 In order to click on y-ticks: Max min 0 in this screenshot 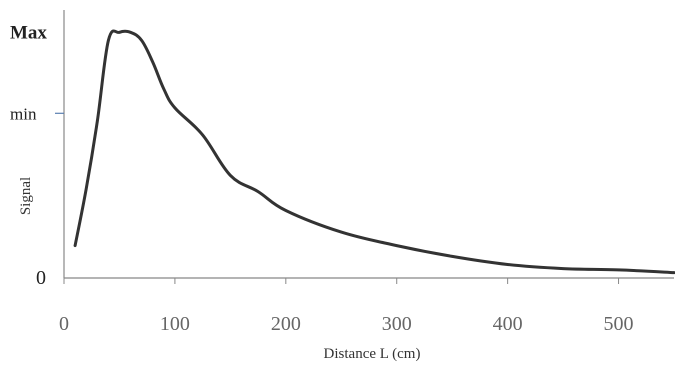, I will do `click(37, 155)`.